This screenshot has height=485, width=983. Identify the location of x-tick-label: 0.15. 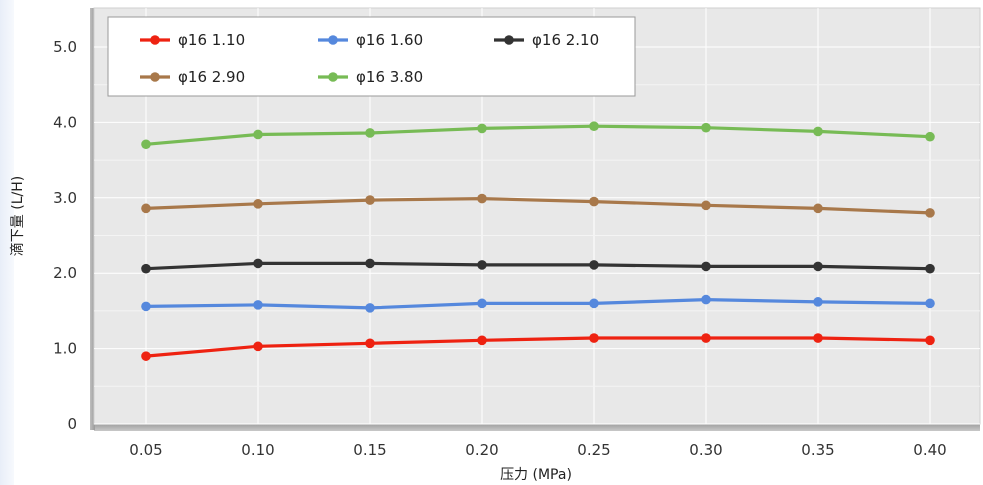
(369, 450).